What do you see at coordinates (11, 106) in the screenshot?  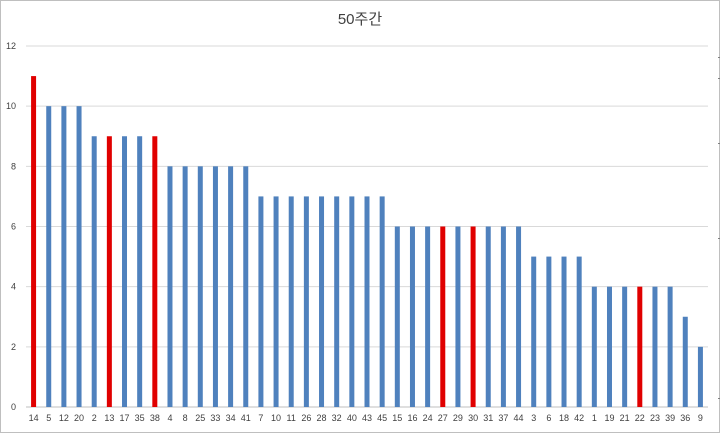 I see `y-tick-label: 10` at bounding box center [11, 106].